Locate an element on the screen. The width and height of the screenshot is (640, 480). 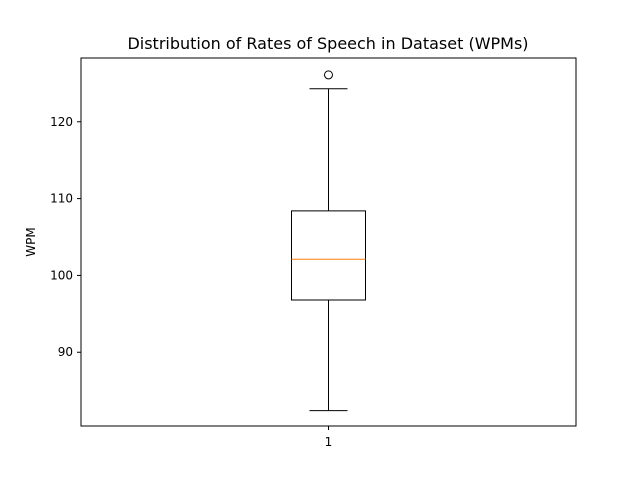
y-tick-label: 110 is located at coordinates (61, 199).